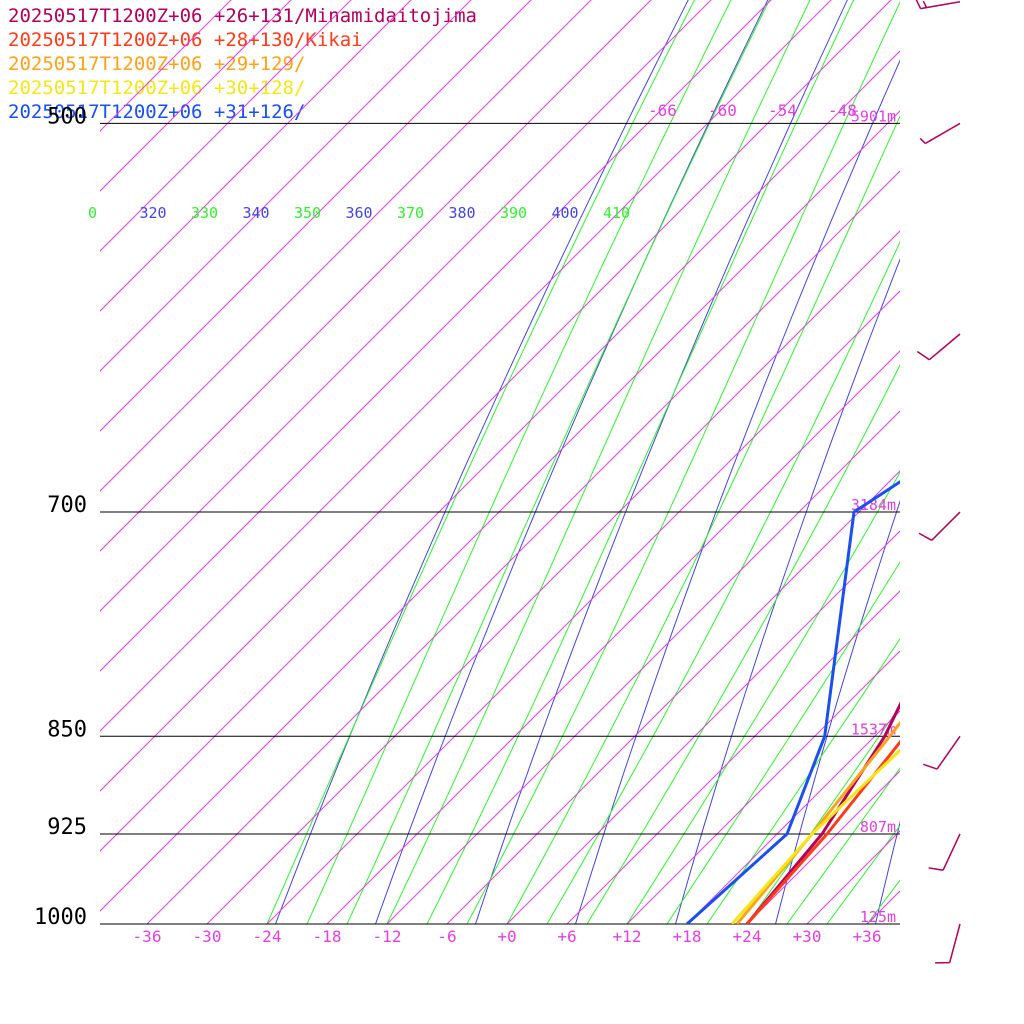  Describe the element at coordinates (207, 936) in the screenshot. I see `temperature-tick-label: -30` at that location.